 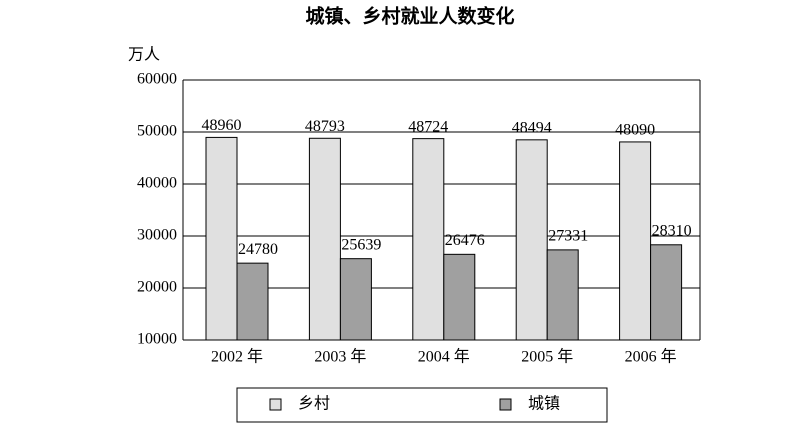 What do you see at coordinates (157, 339) in the screenshot?
I see `y-tick-label: 10000` at bounding box center [157, 339].